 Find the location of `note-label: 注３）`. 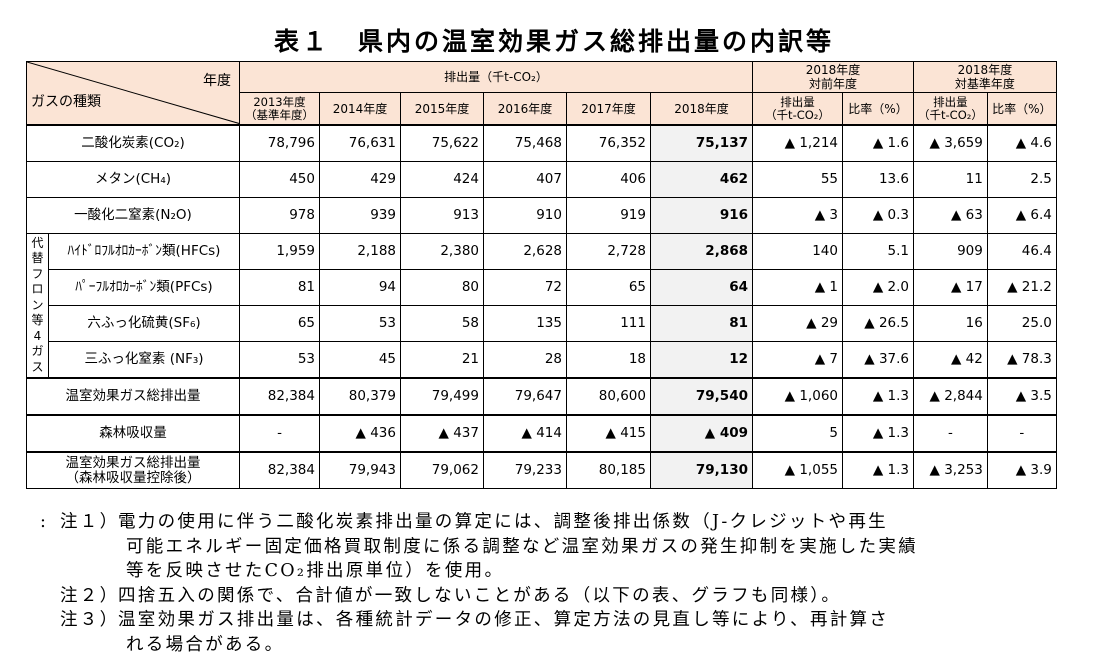

note-label: 注３） is located at coordinates (90, 620).